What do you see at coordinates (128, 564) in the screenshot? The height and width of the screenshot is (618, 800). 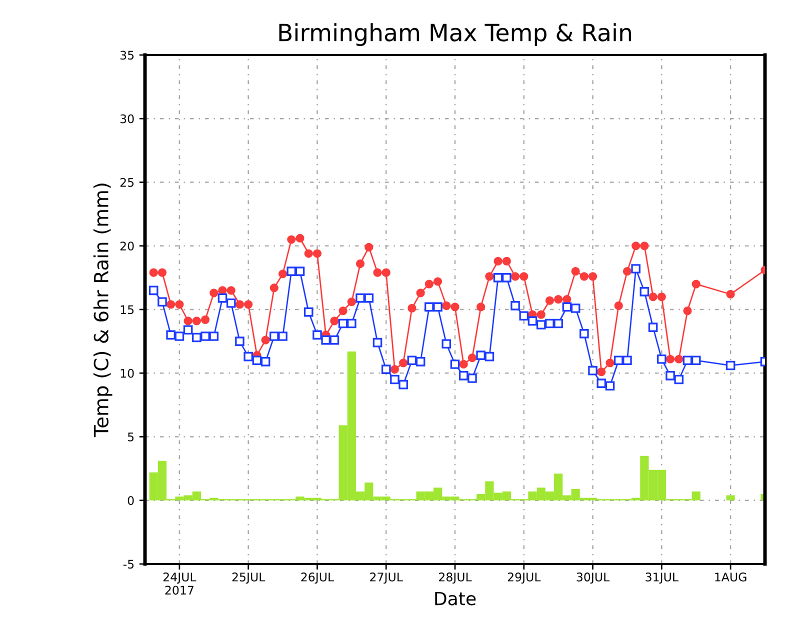 I see `y-tick-label: -5` at bounding box center [128, 564].